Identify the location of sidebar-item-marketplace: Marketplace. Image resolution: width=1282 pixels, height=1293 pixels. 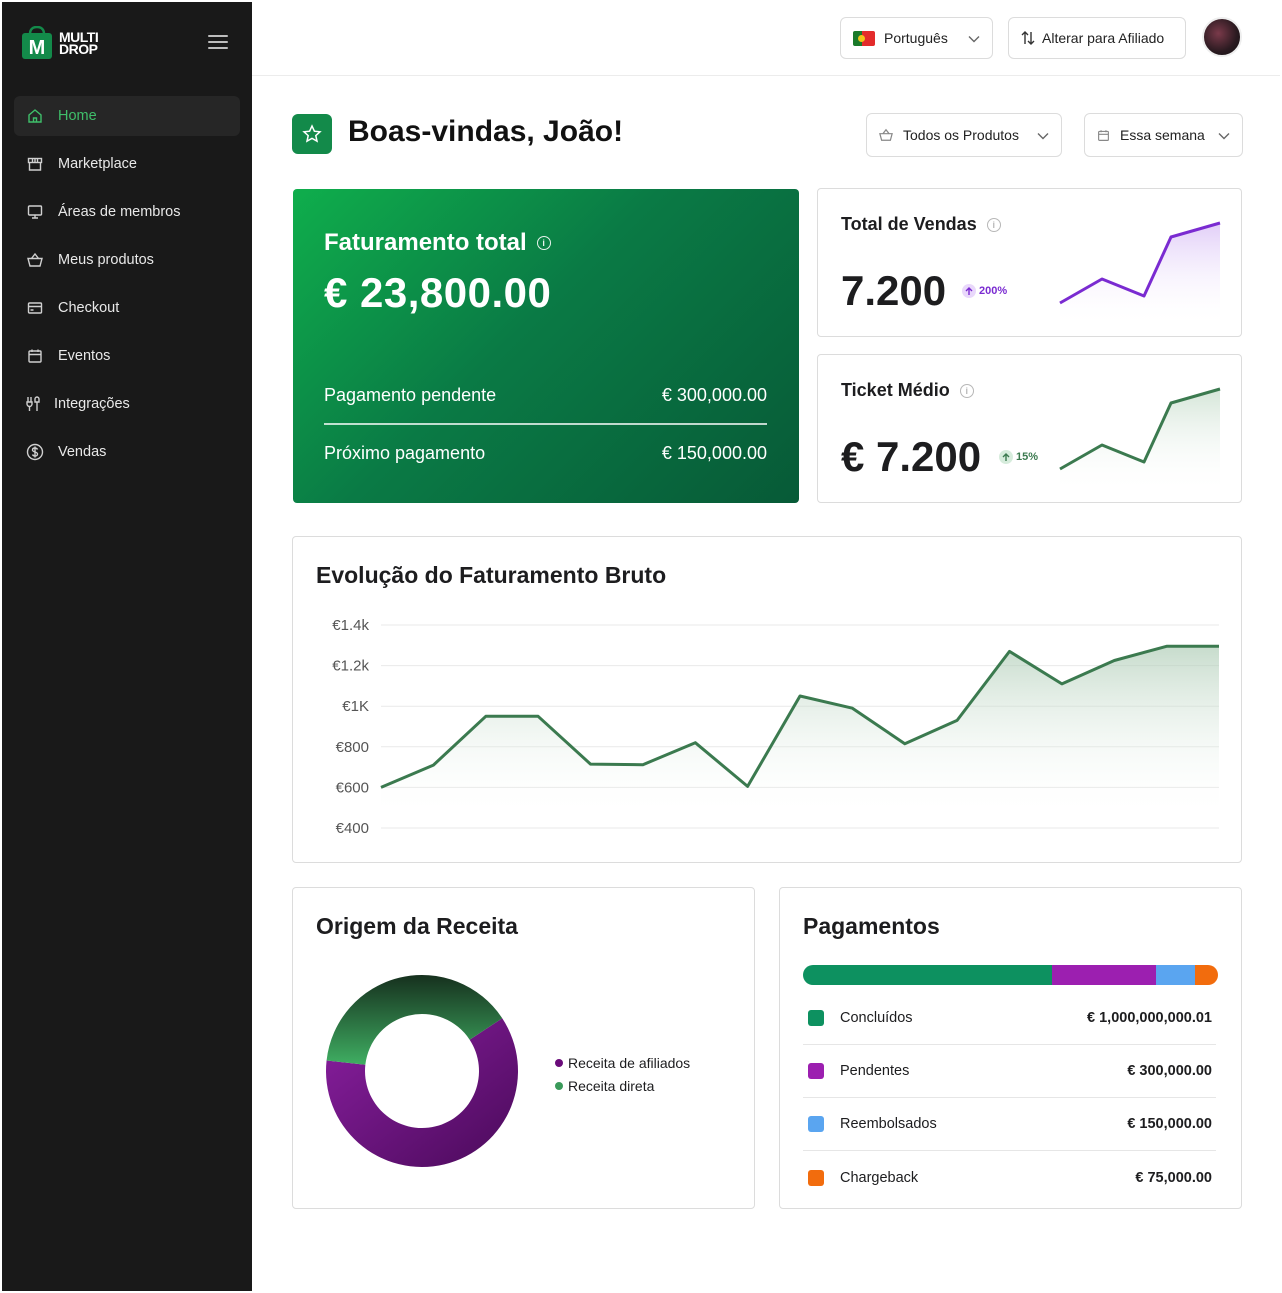
(127, 164).